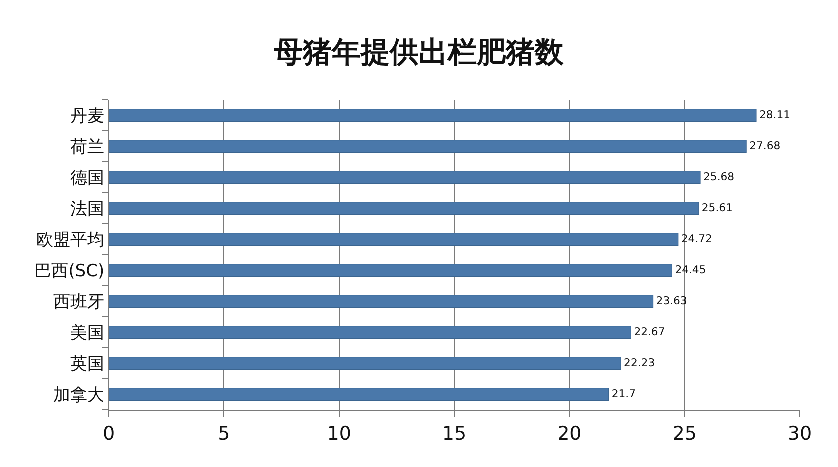 The width and height of the screenshot is (838, 467). What do you see at coordinates (719, 177) in the screenshot?
I see `data-label: 25.68` at bounding box center [719, 177].